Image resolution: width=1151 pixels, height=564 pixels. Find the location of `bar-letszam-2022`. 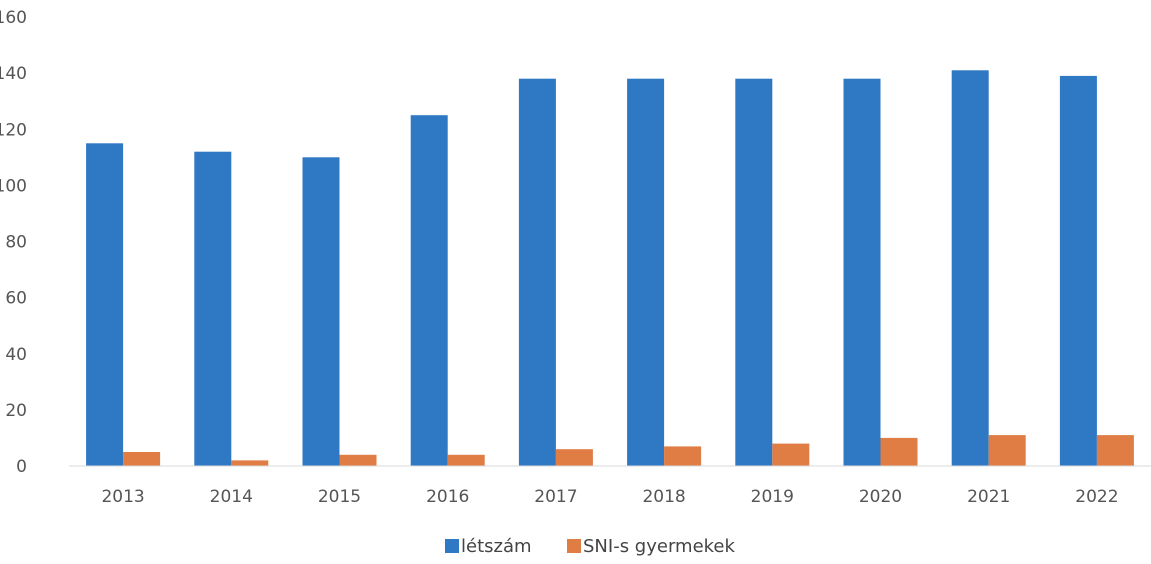

bar-letszam-2022 is located at coordinates (1078, 271).